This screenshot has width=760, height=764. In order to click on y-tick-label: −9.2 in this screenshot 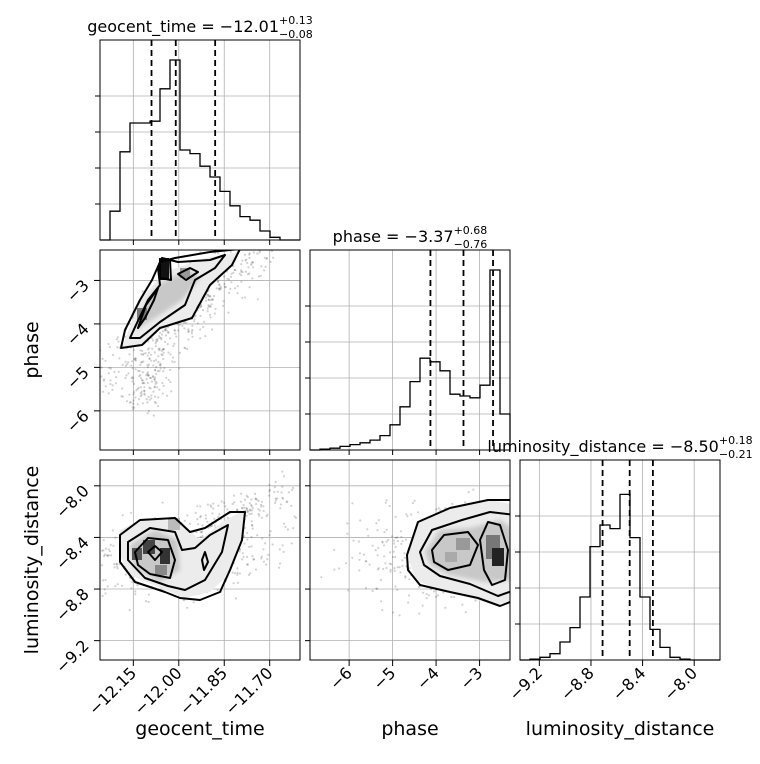, I will do `click(72, 656)`.